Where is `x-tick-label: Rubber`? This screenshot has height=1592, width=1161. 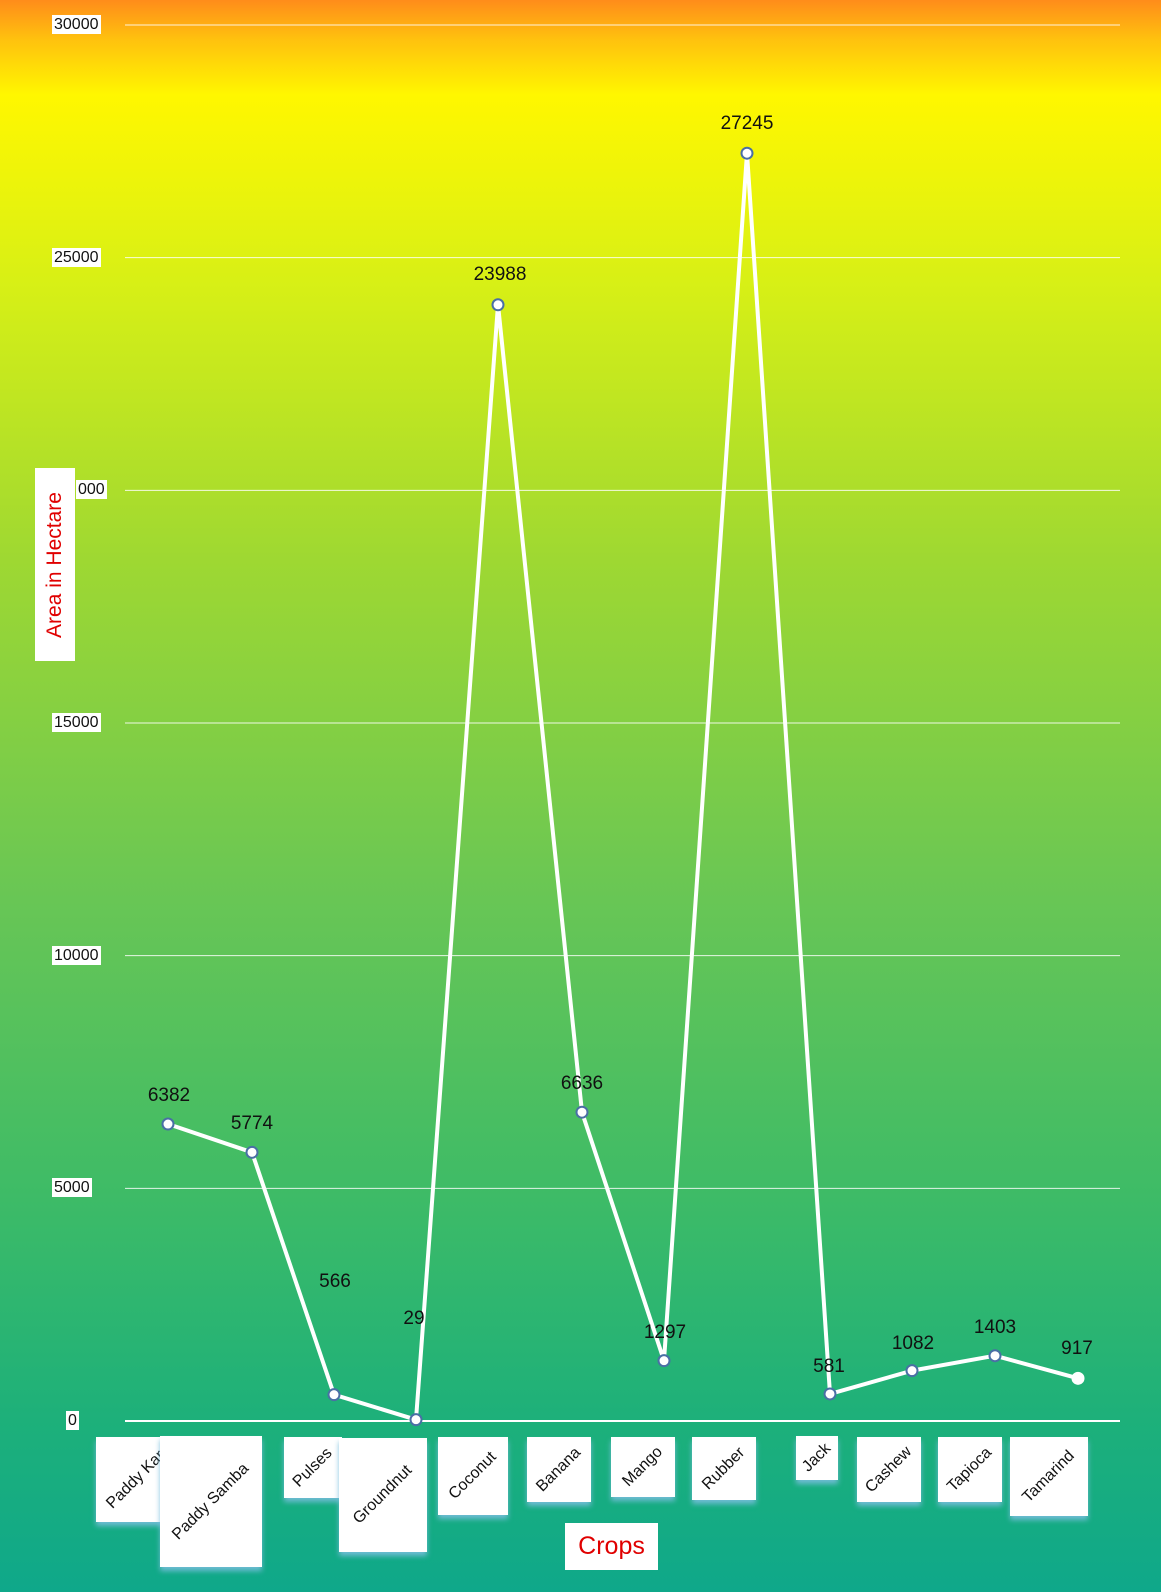
x-tick-label: Rubber is located at coordinates (724, 1468).